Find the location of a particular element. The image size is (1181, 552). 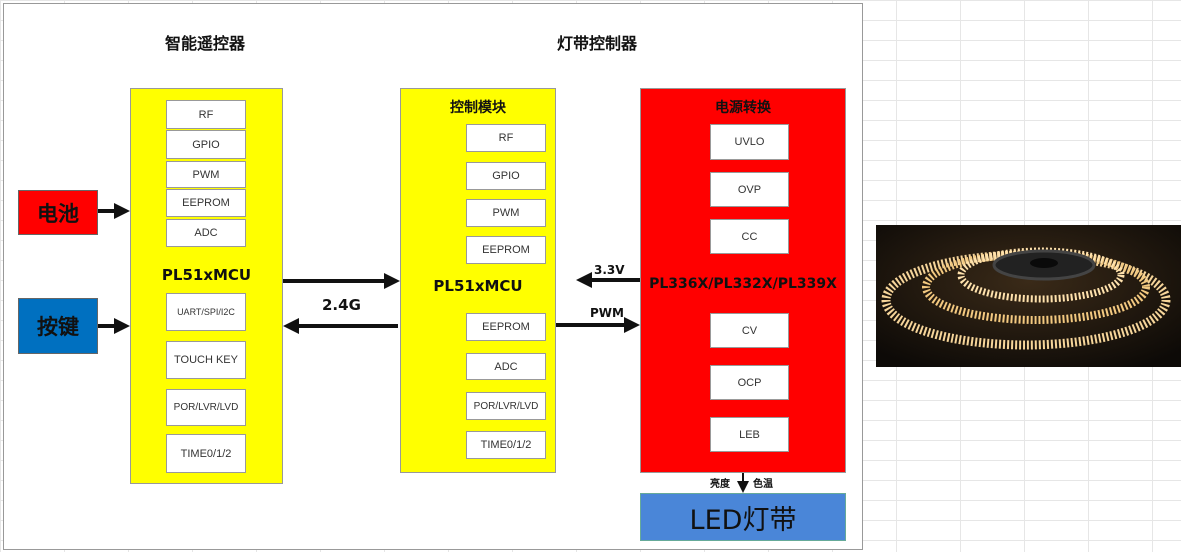

link-label: 2.4G is located at coordinates (341, 305).